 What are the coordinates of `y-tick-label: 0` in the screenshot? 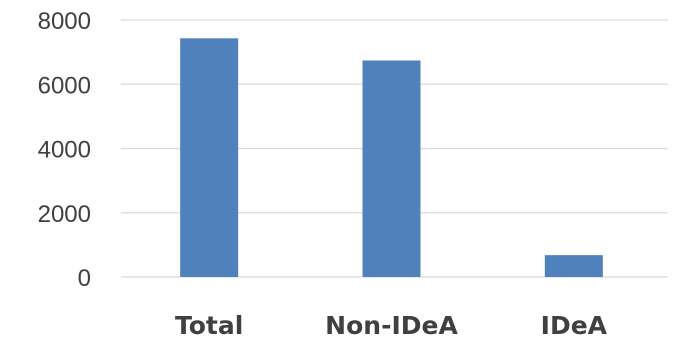 It's located at (84, 278).